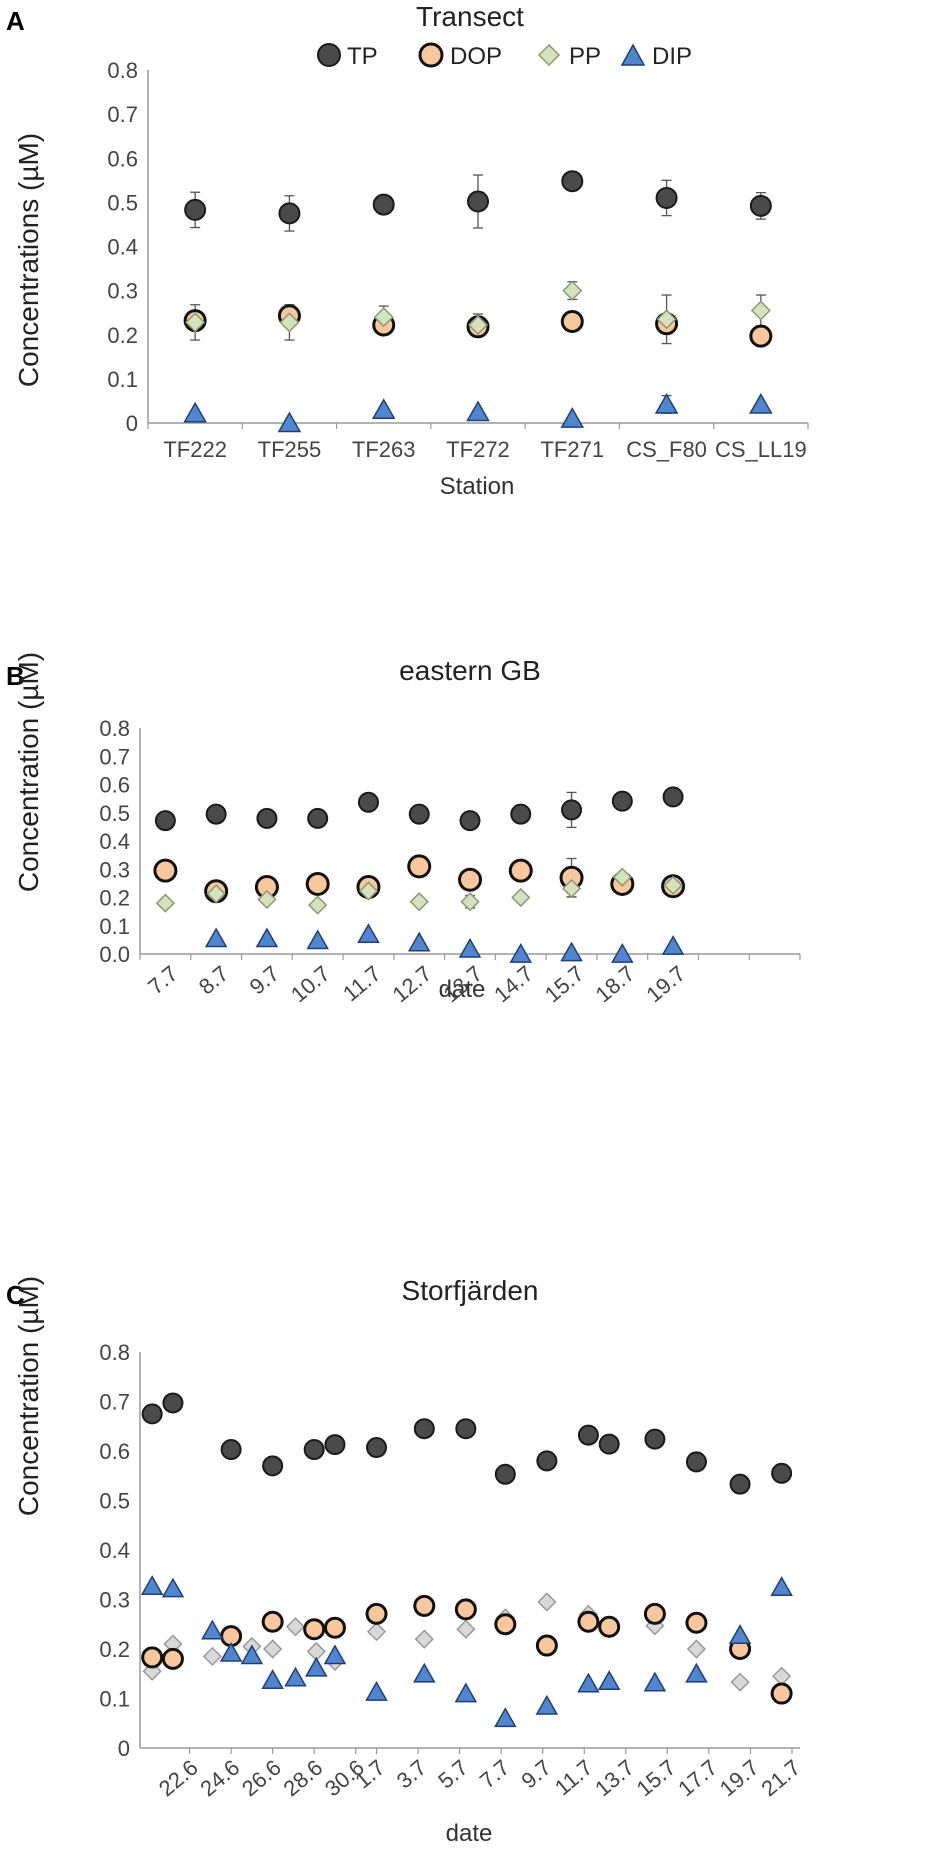 The height and width of the screenshot is (1851, 950). Describe the element at coordinates (114, 954) in the screenshot. I see `chart-b-y-tick-label: 0.0` at that location.